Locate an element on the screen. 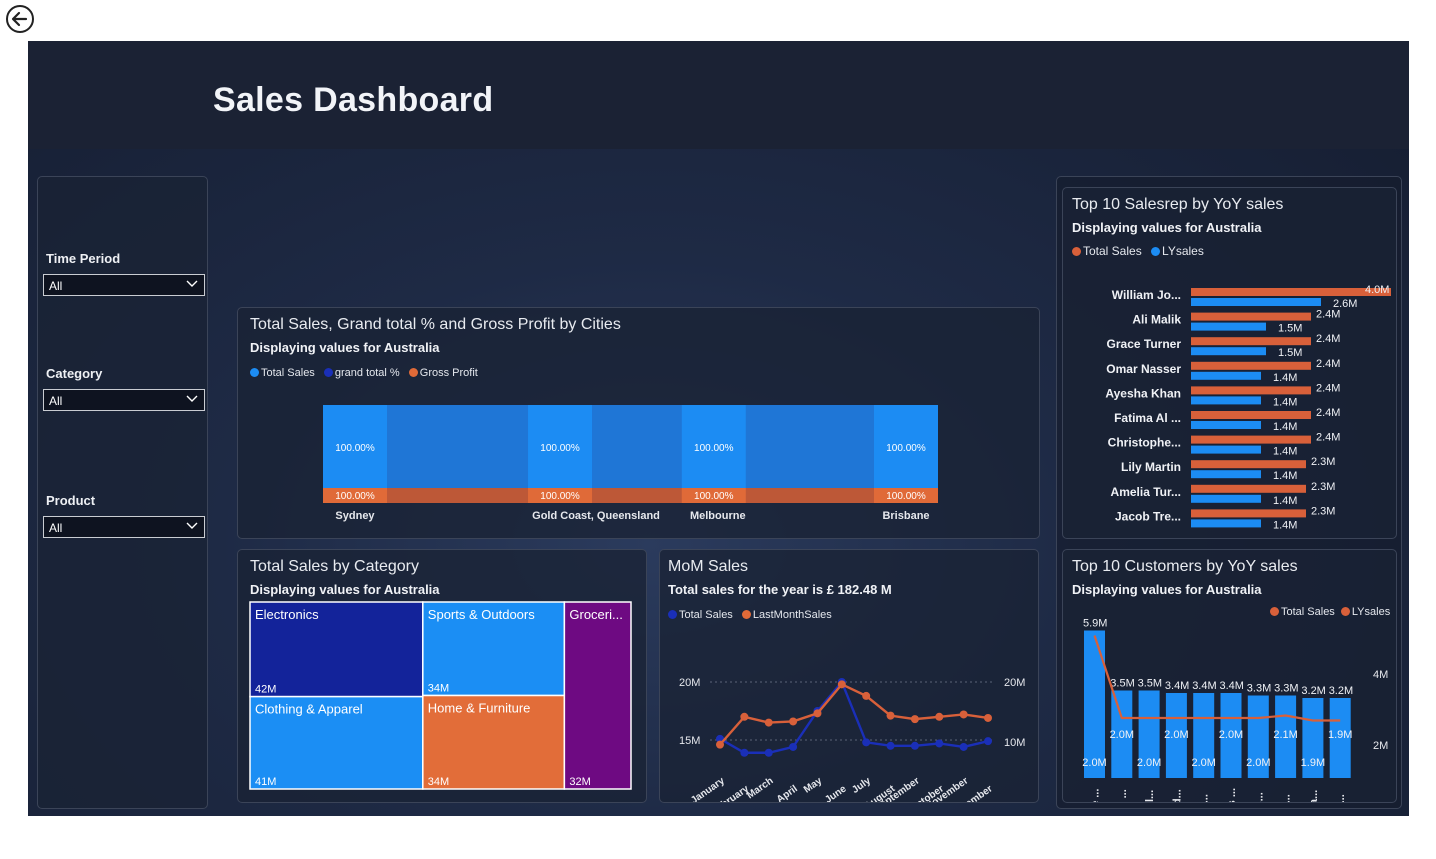  legend-item-total-sales: Total Sales is located at coordinates (700, 615).